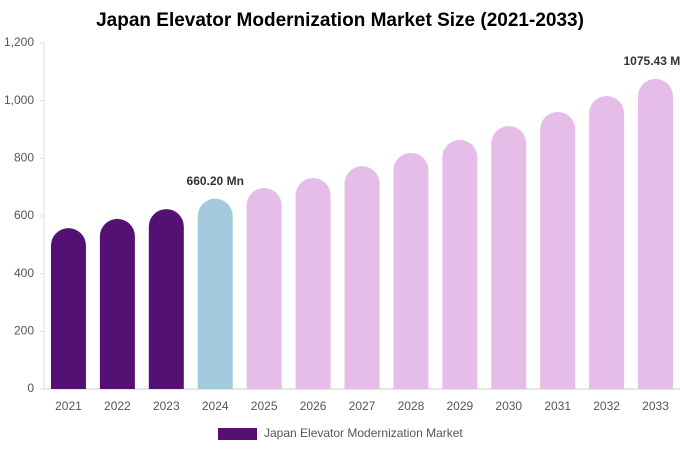  I want to click on y-tick-label: 1,200, so click(19, 42).